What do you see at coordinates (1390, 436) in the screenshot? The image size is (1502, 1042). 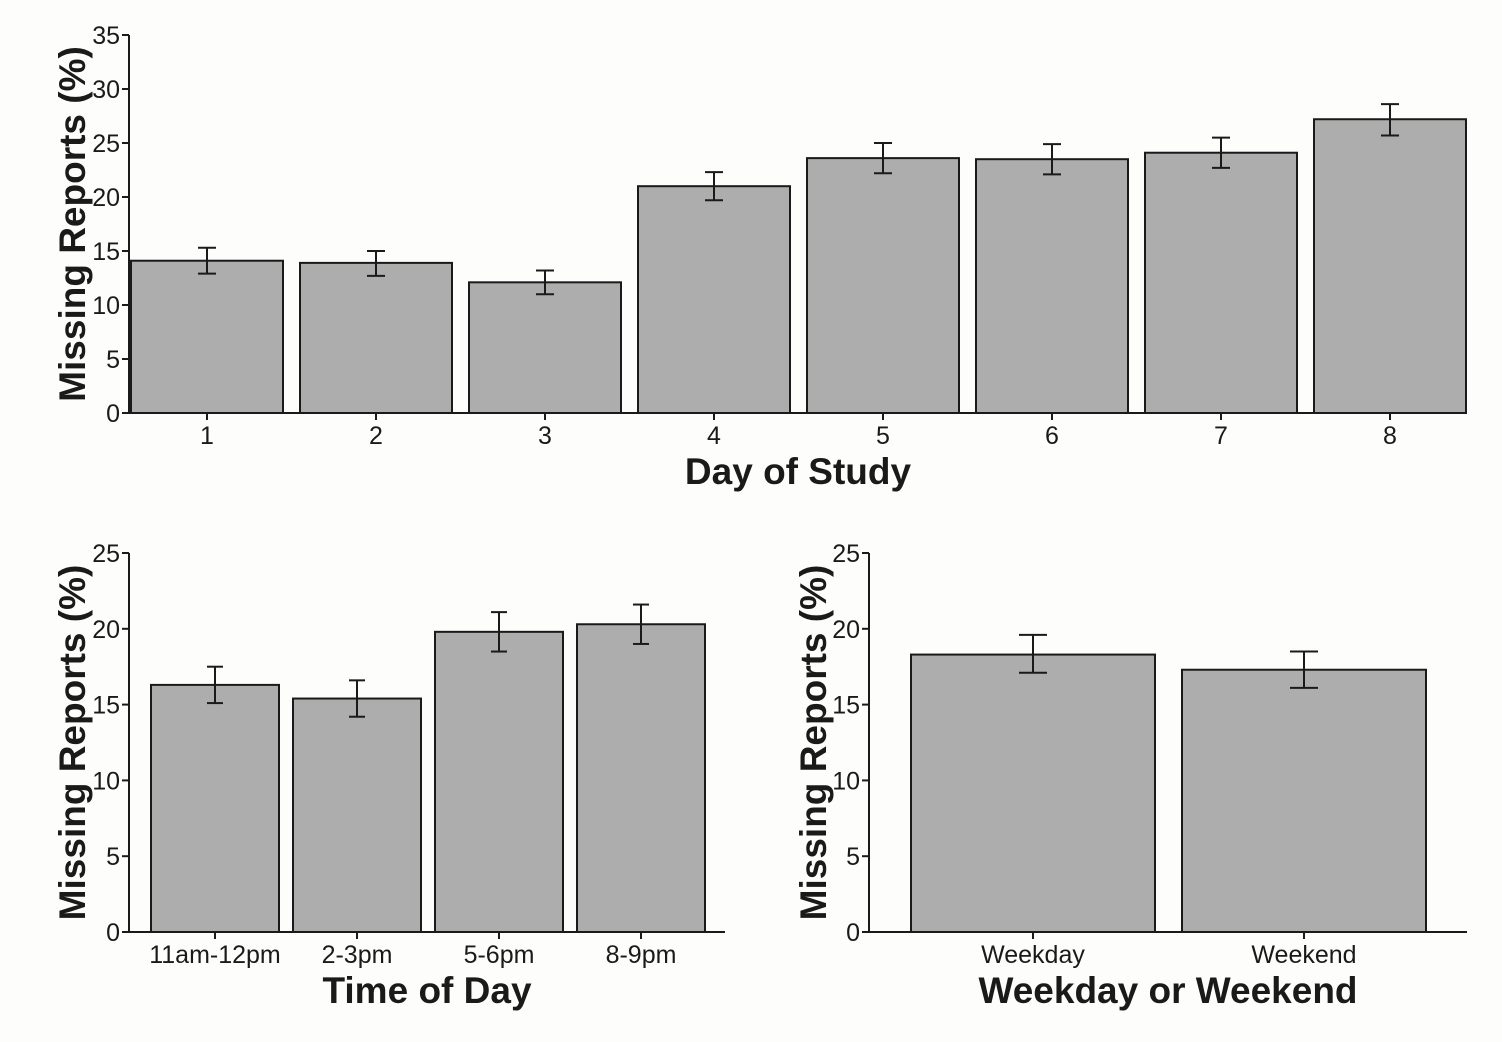 I see `x-tick-label: 8` at bounding box center [1390, 436].